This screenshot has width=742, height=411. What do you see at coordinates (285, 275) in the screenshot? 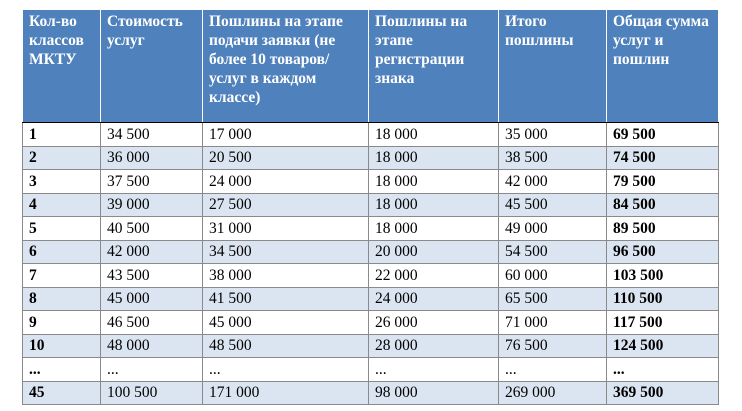
I see `table-cell: 38 000` at bounding box center [285, 275].